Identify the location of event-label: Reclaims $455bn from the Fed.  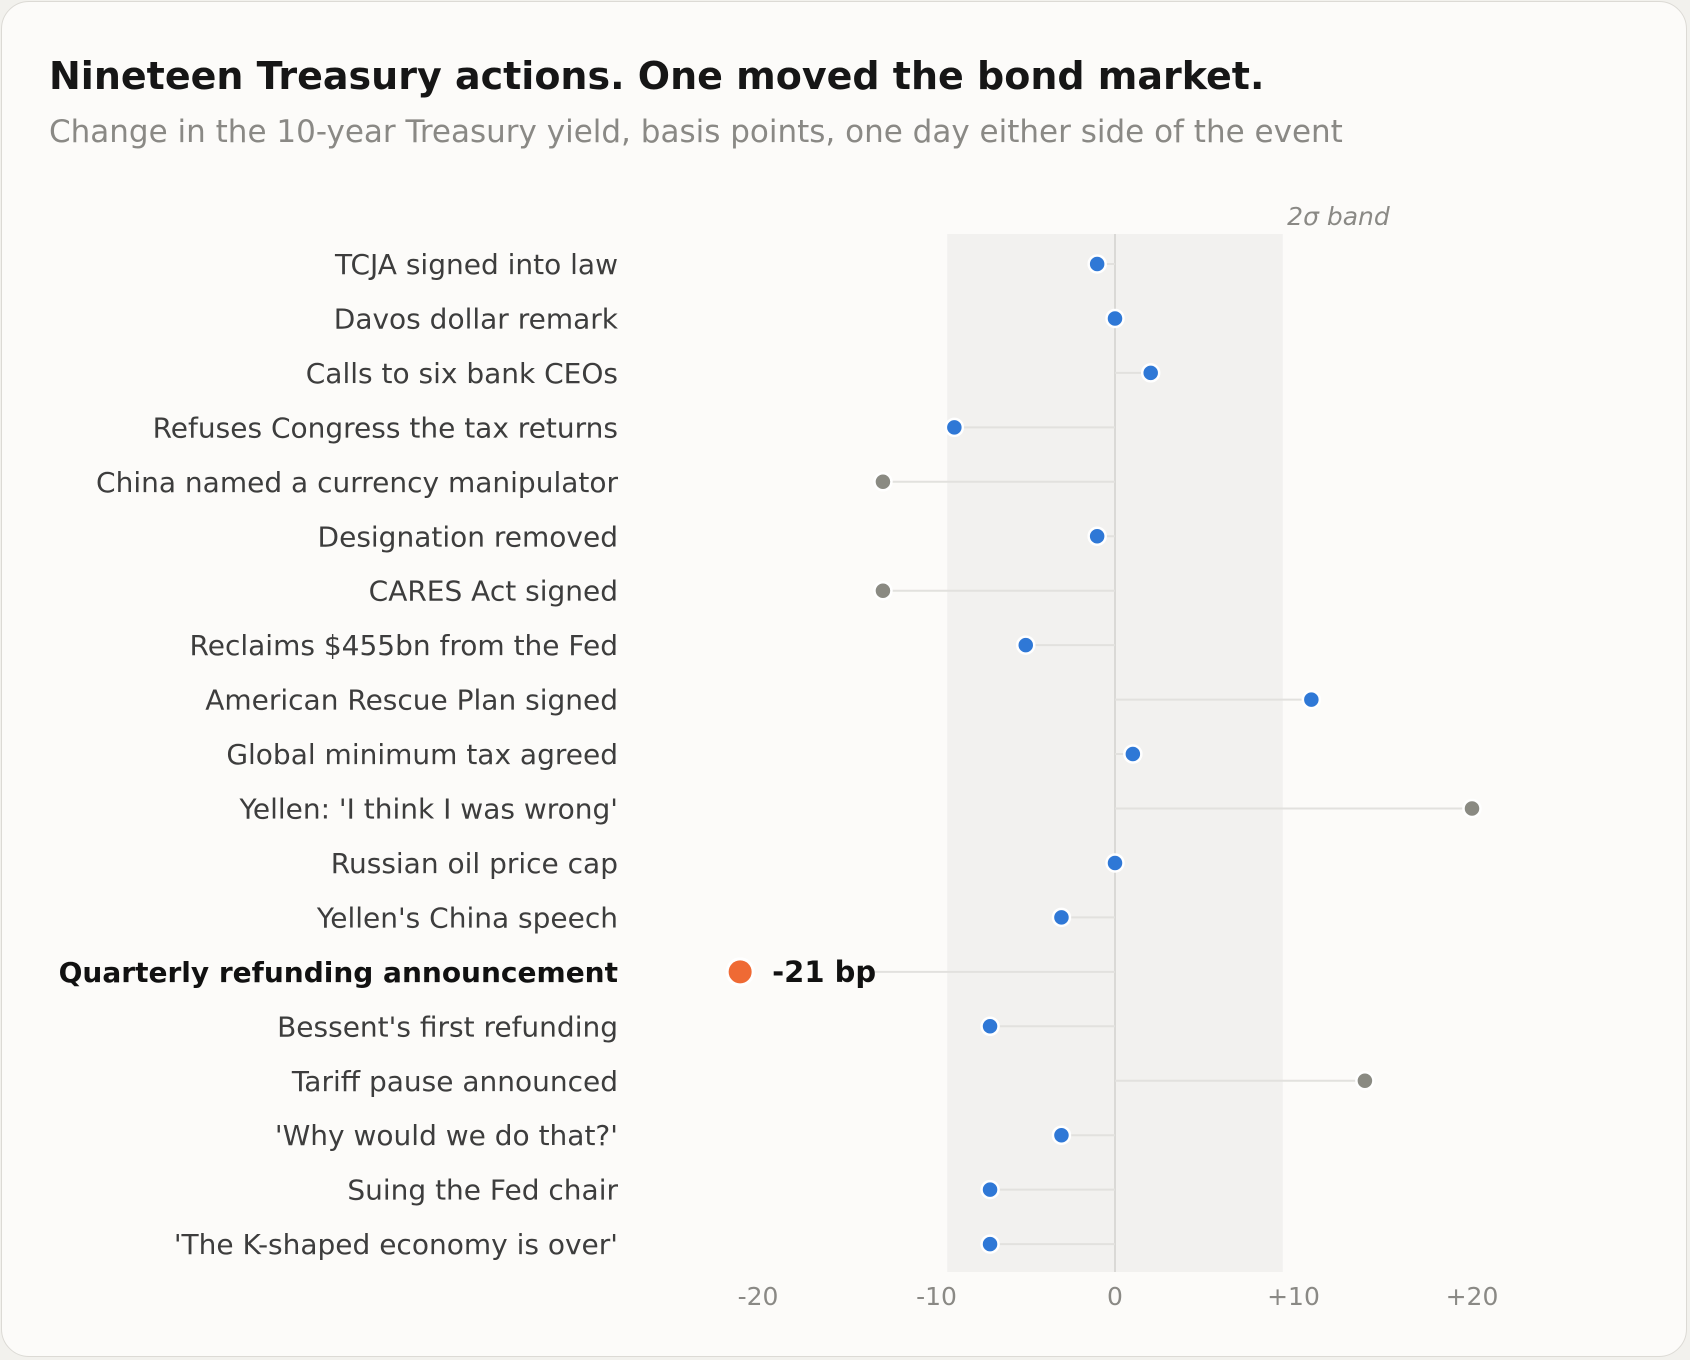
(404, 645).